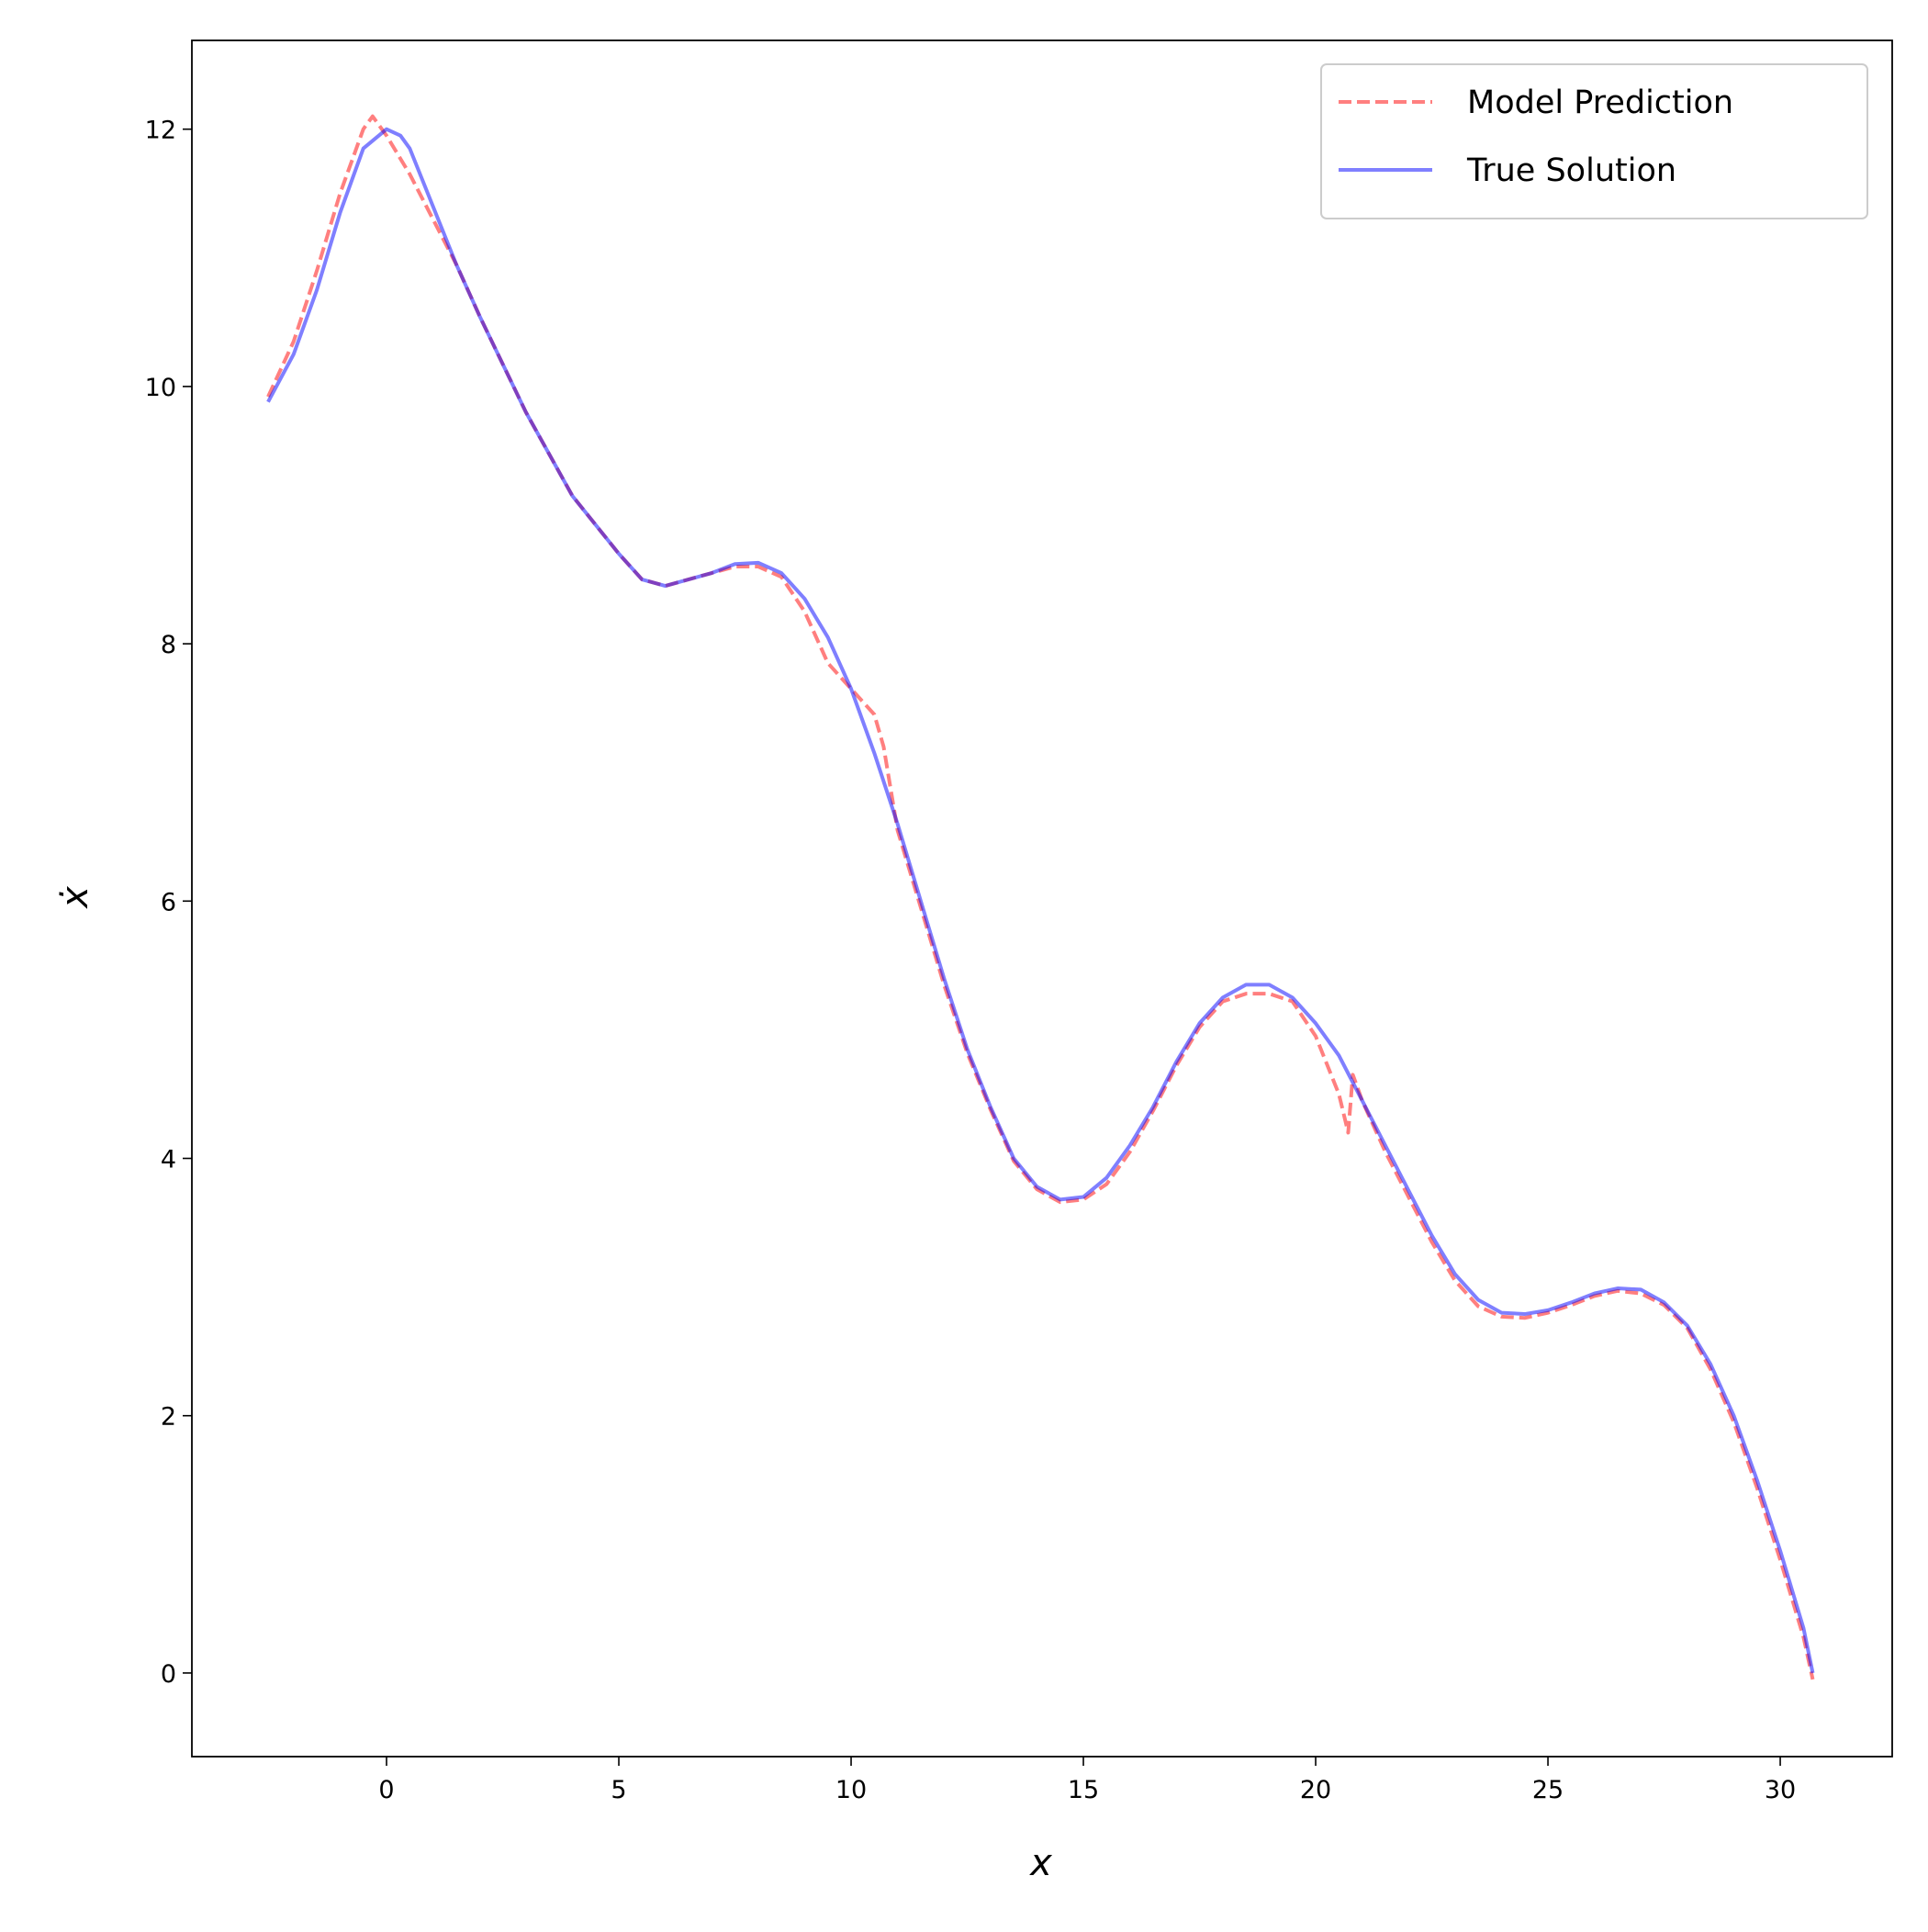 The image size is (1928, 1932). I want to click on y-tick-label: 6, so click(168, 902).